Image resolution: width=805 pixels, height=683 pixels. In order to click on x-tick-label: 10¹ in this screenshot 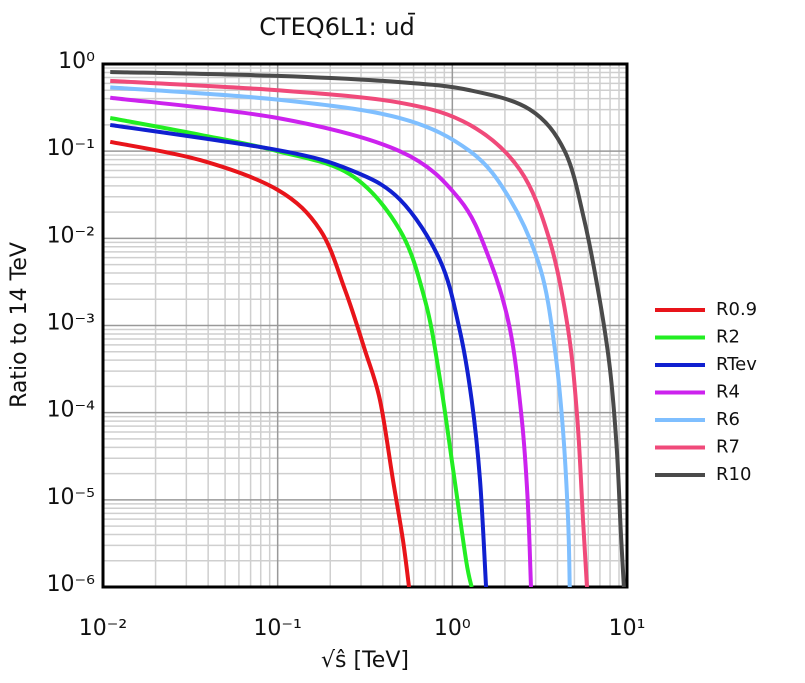, I will do `click(627, 628)`.